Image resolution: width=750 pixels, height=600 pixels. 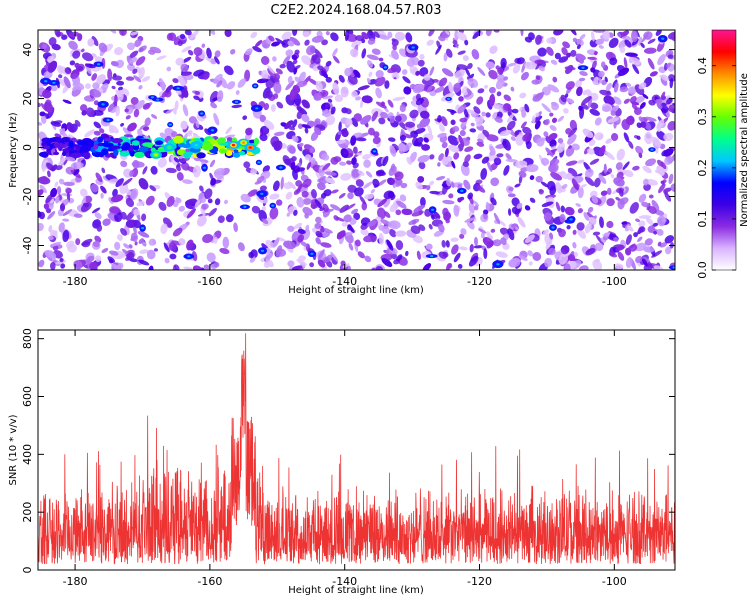 What do you see at coordinates (344, 281) in the screenshot?
I see `heatmap-x-tick-label: -140` at bounding box center [344, 281].